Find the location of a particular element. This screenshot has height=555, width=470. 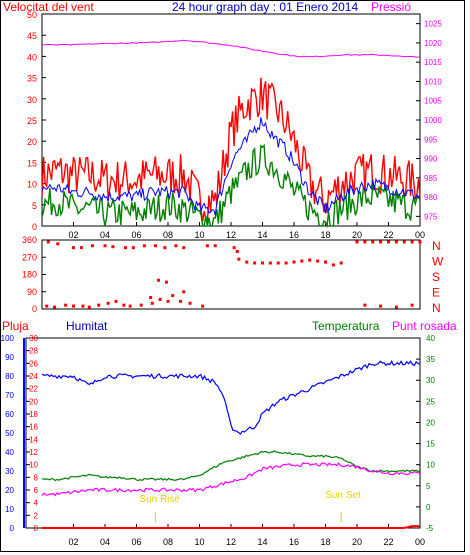

wind-y-tick-label: 20 is located at coordinates (32, 142).